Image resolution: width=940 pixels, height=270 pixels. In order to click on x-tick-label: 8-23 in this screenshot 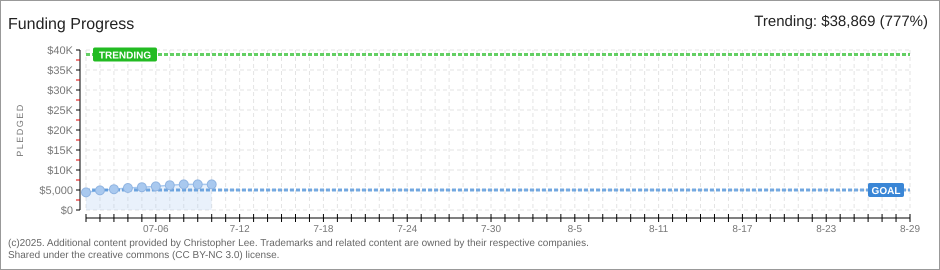, I will do `click(826, 229)`.